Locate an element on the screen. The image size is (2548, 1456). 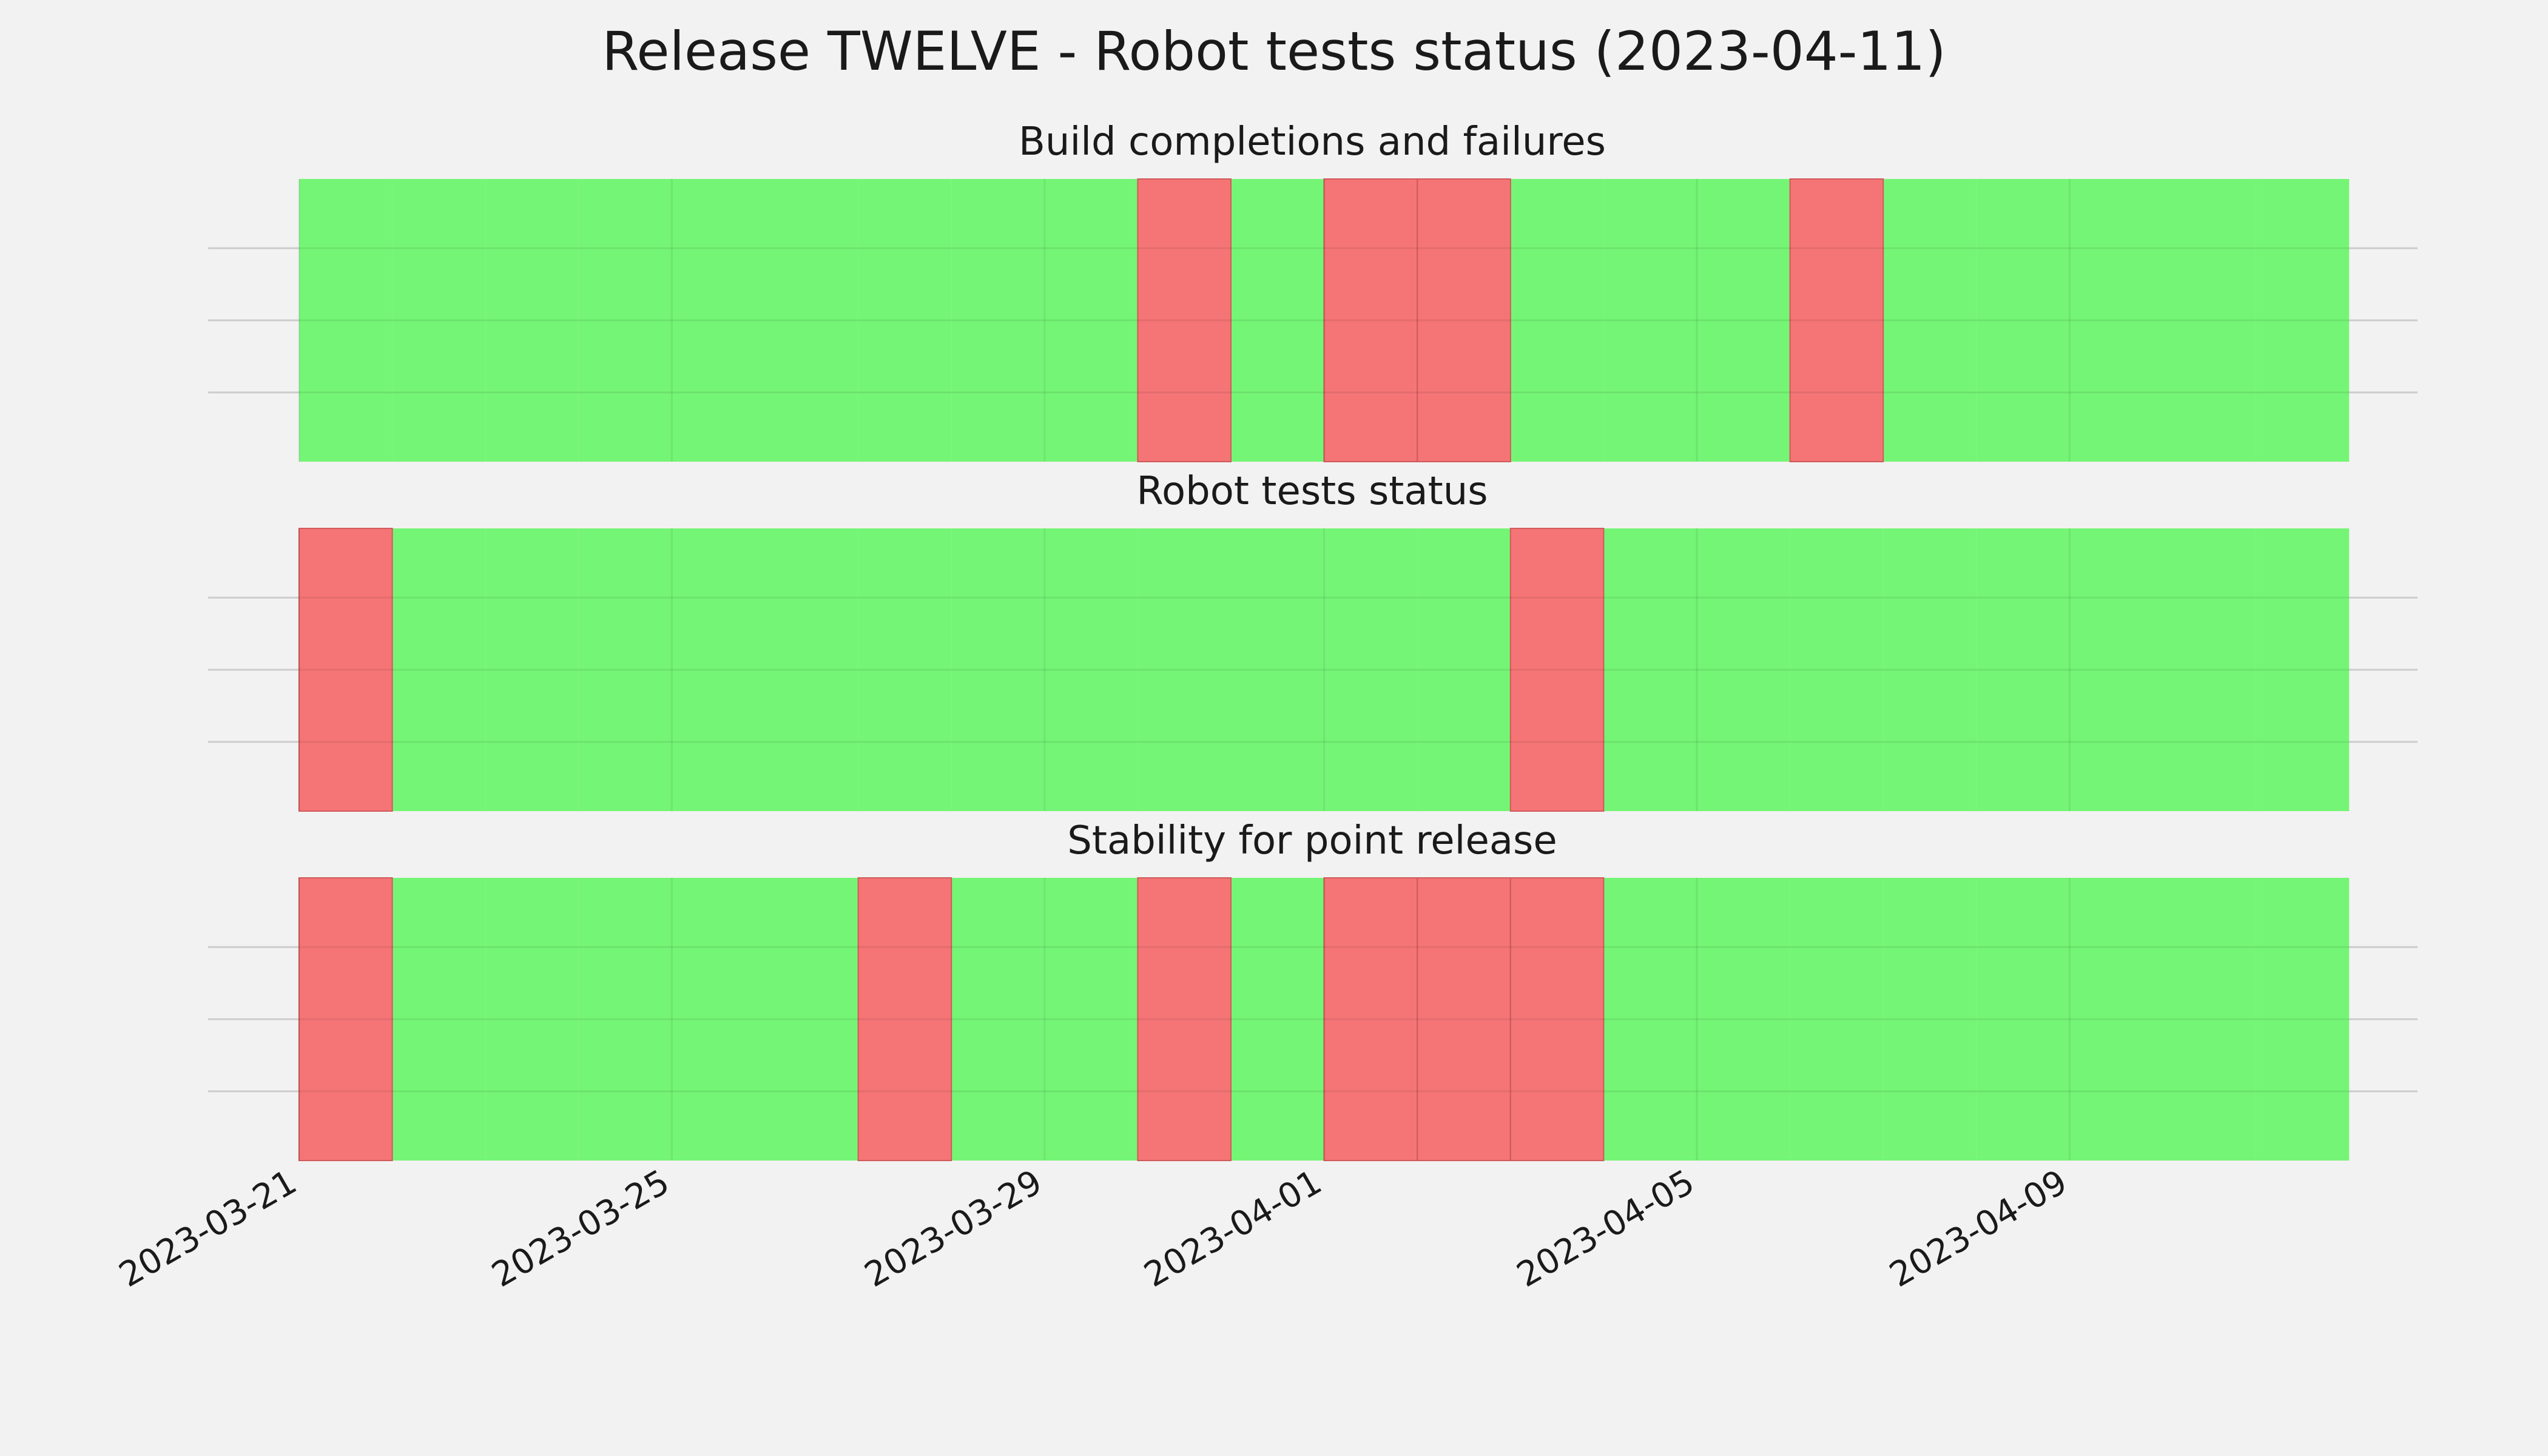
panel-title: Build completions and failures is located at coordinates (1312, 142).